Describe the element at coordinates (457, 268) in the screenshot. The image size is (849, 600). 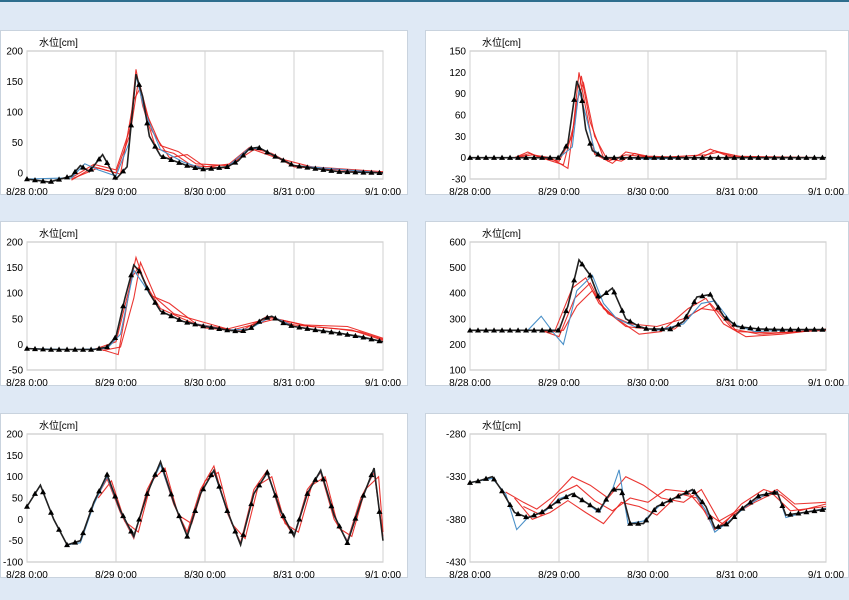
I see `y-tick-label: 500` at that location.